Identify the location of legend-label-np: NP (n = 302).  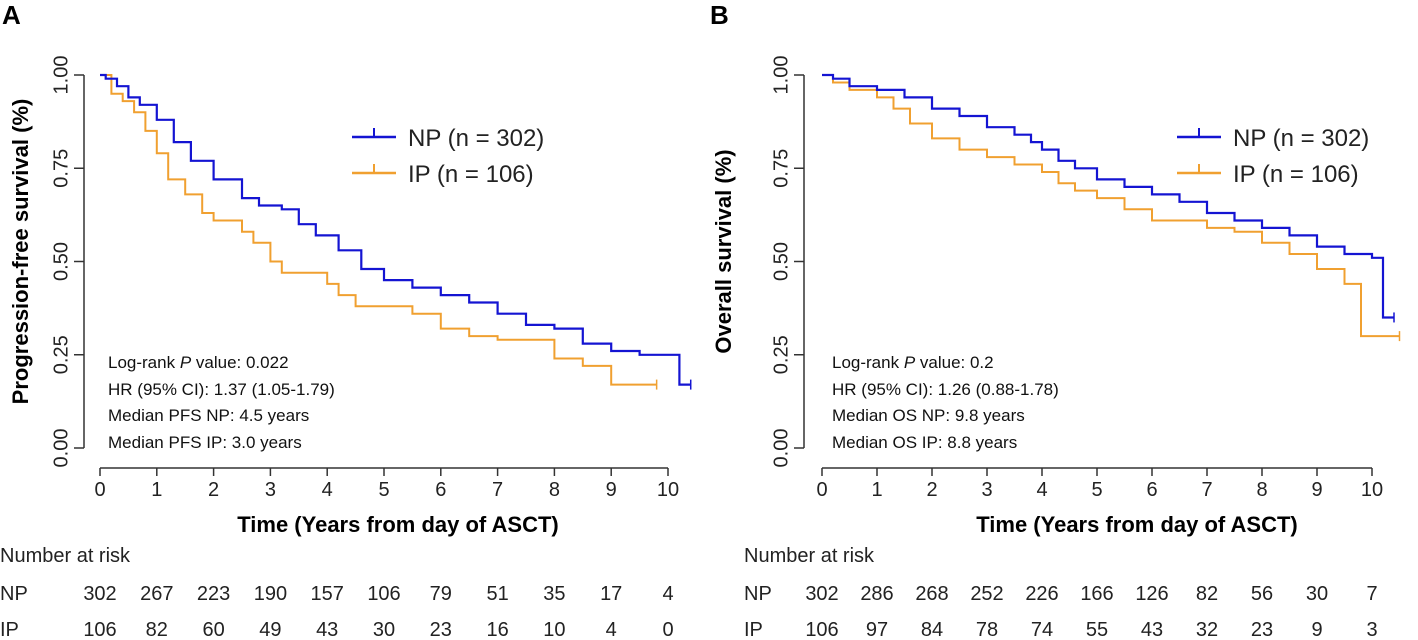
(1301, 138).